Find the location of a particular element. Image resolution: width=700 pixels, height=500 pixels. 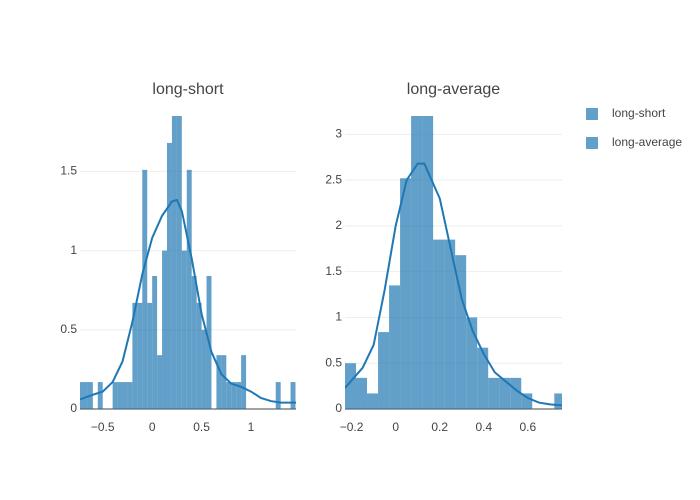

x-tick-label: −0.2 is located at coordinates (352, 427).